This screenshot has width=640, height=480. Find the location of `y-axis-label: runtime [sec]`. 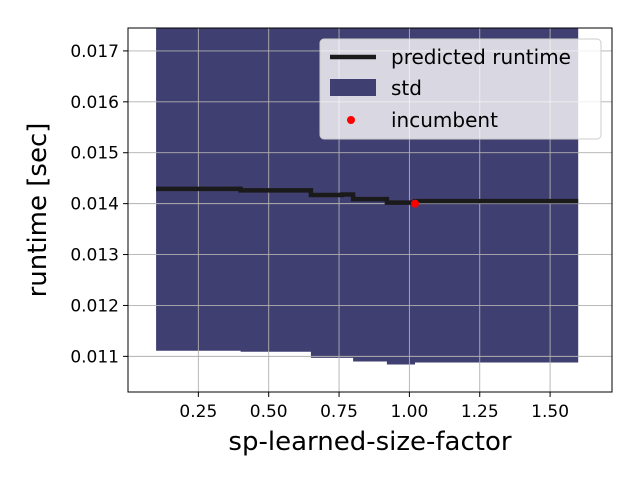

y-axis-label: runtime [sec] is located at coordinates (38, 210).